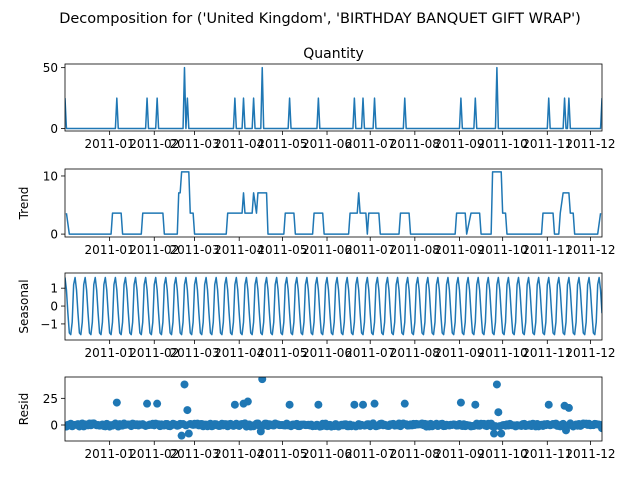  What do you see at coordinates (370, 353) in the screenshot?
I see `seasonal-xtick-label: 2011-07` at bounding box center [370, 353].